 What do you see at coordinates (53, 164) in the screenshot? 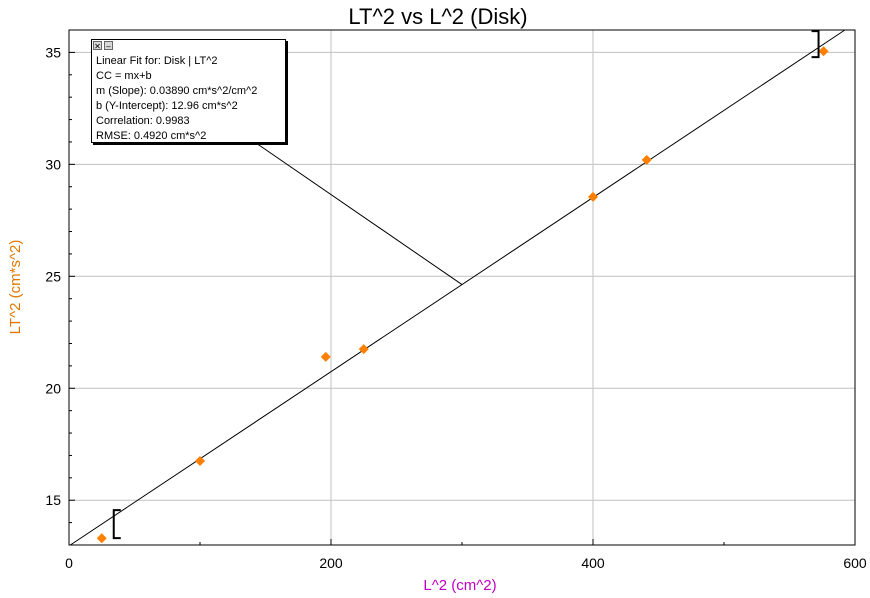
I see `y-tick-label: 30` at bounding box center [53, 164].